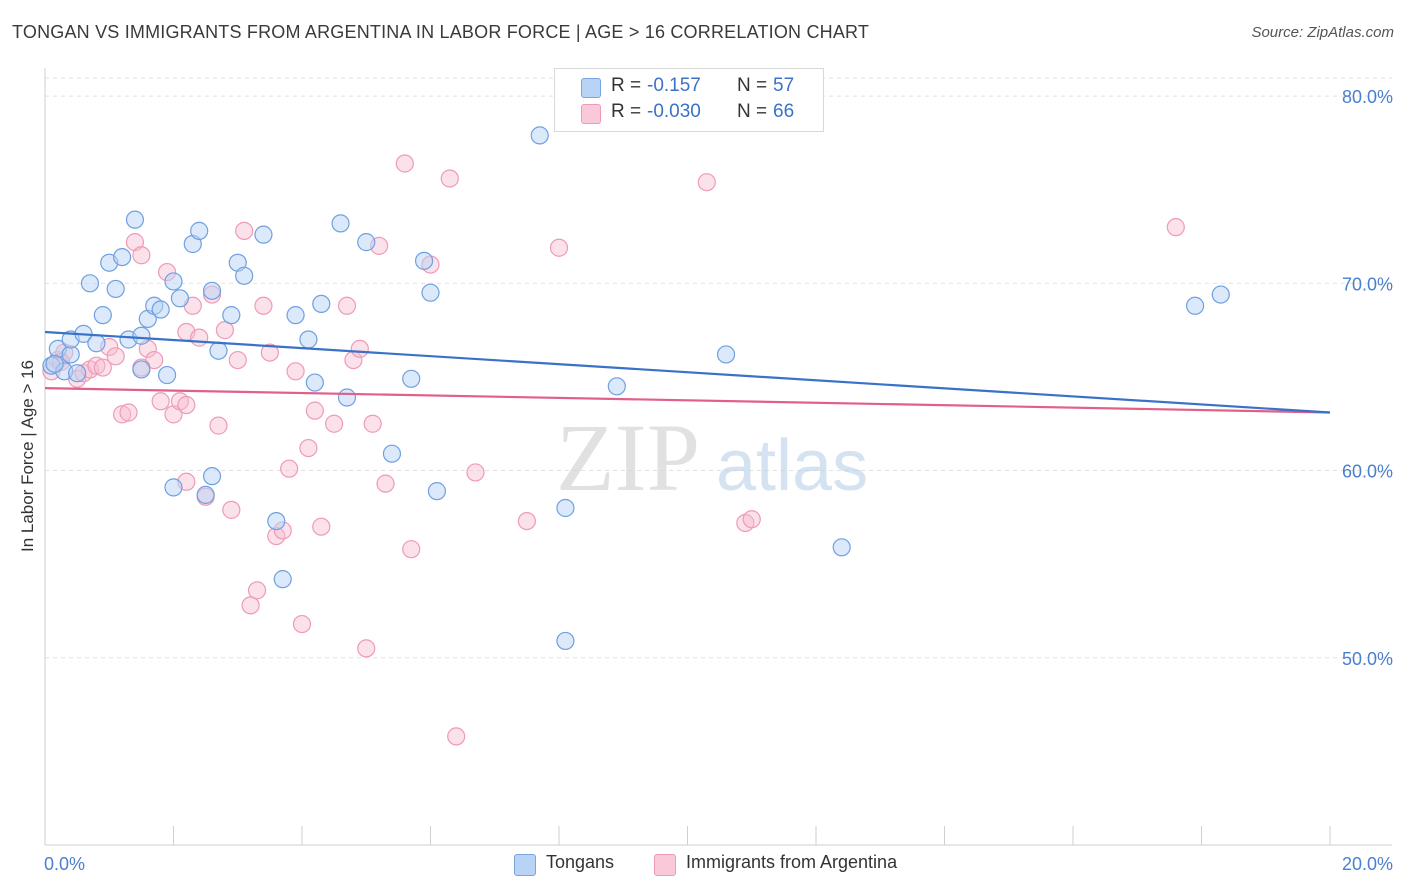  Describe the element at coordinates (628, 457) in the screenshot. I see `watermark-zip: ZIP` at that location.